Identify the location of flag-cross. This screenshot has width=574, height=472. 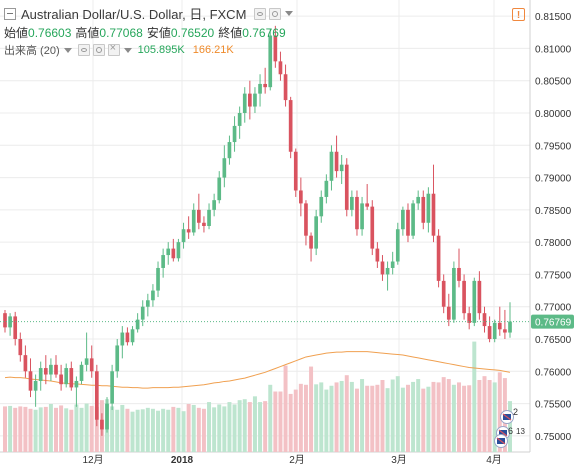
(503, 433).